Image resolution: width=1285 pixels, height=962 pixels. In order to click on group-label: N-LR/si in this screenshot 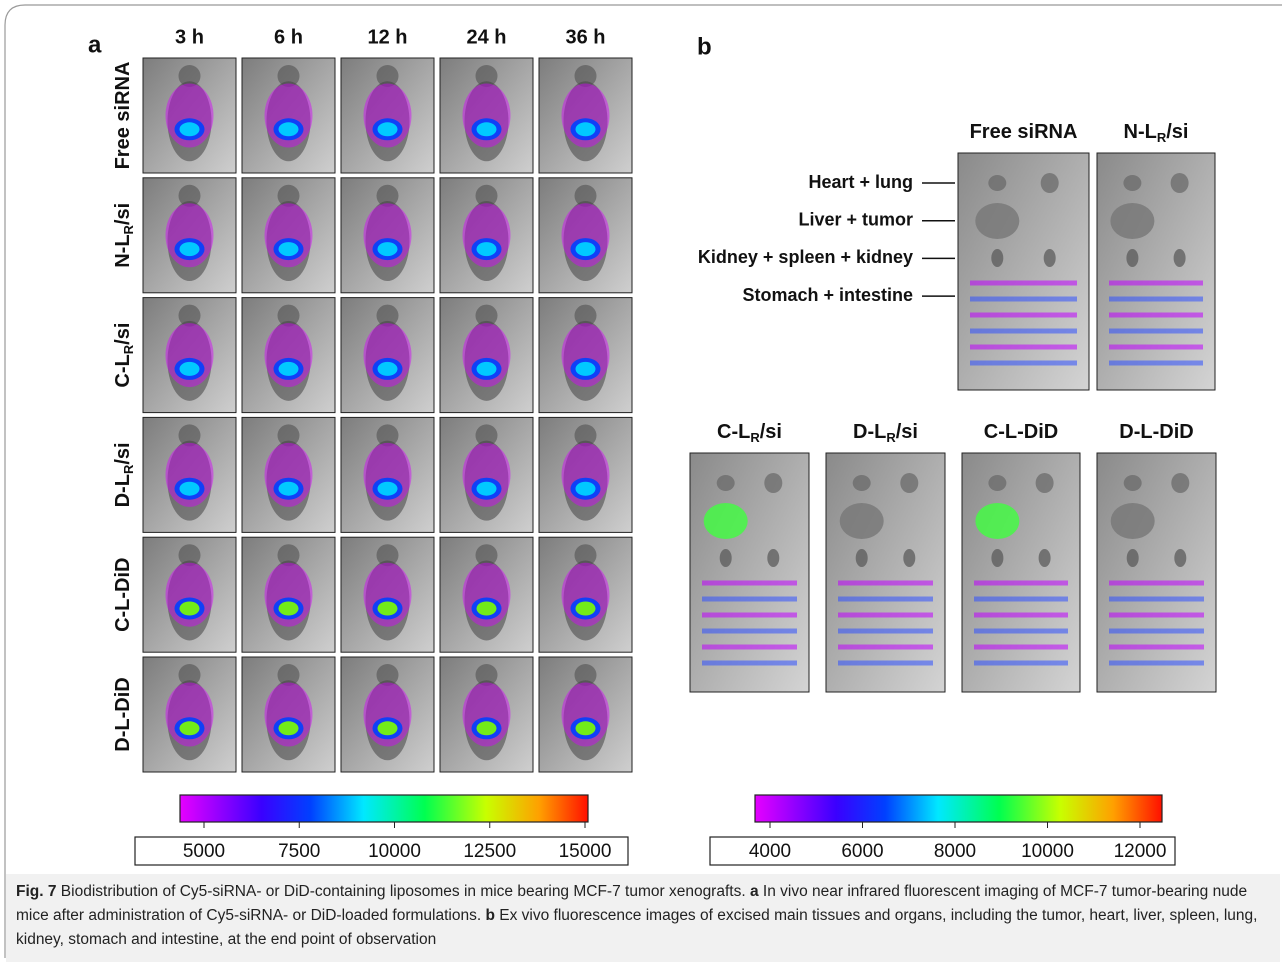, I will do `click(124, 235)`.